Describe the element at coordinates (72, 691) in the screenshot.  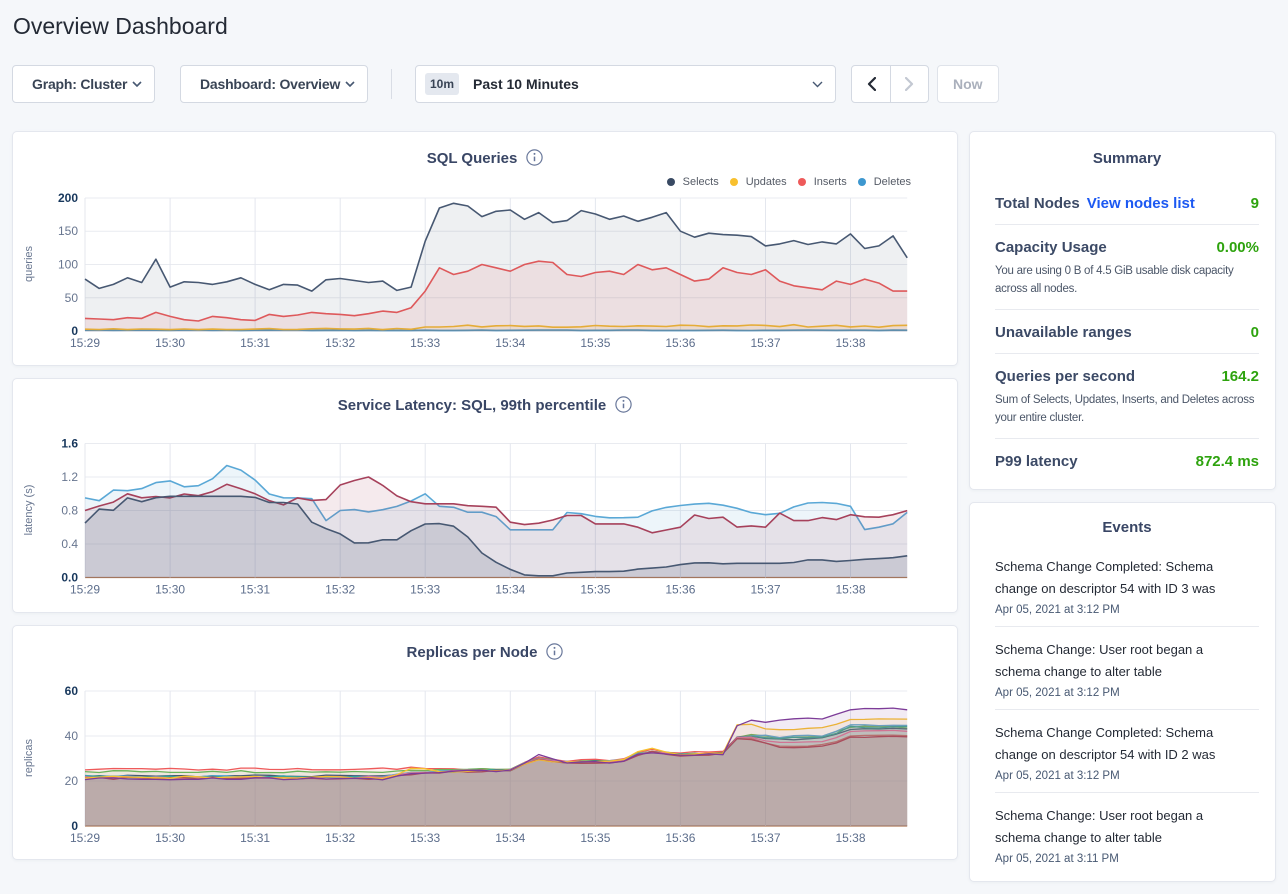
I see `svg-text: 60` at that location.